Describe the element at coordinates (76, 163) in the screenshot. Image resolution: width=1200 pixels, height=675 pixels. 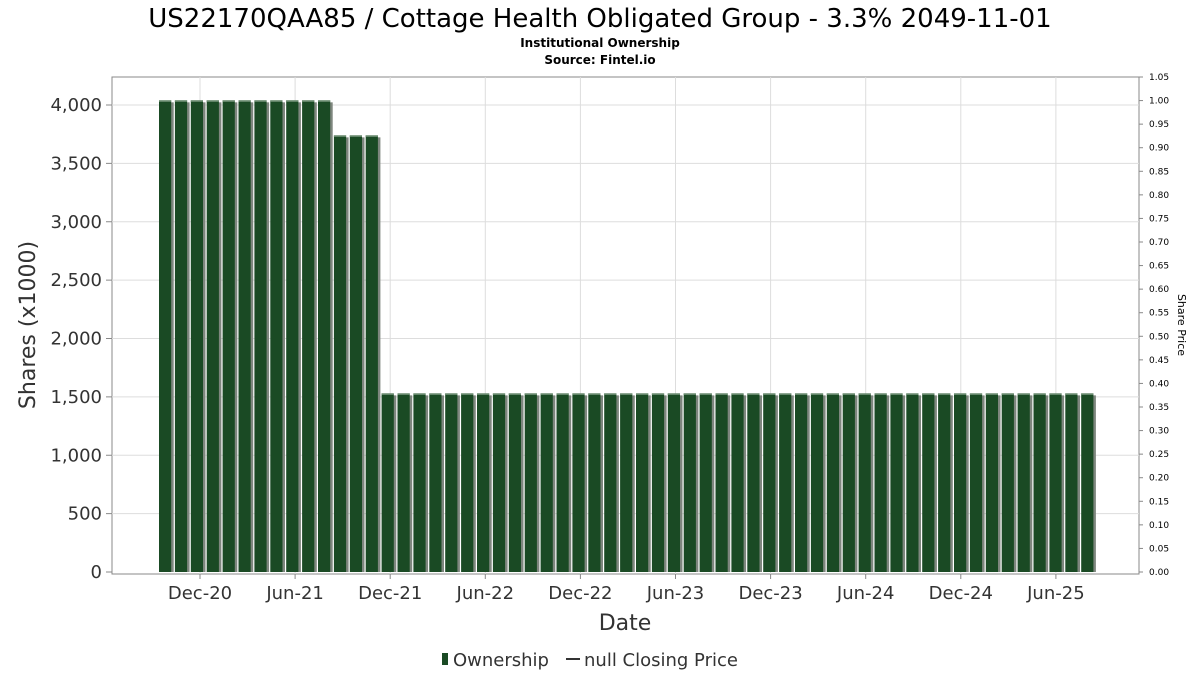
I see `y-tick-label: 3,500` at that location.